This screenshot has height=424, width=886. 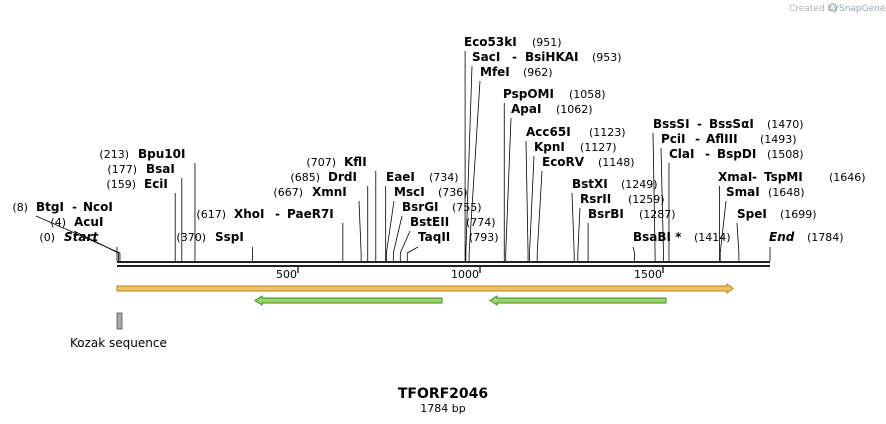 I want to click on site-xmai: XmaI, so click(x=735, y=177).